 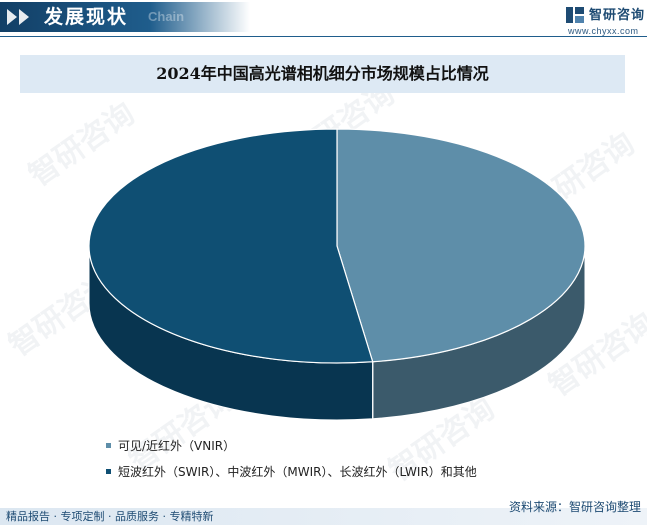 What do you see at coordinates (323, 516) in the screenshot?
I see `footer-band` at bounding box center [323, 516].